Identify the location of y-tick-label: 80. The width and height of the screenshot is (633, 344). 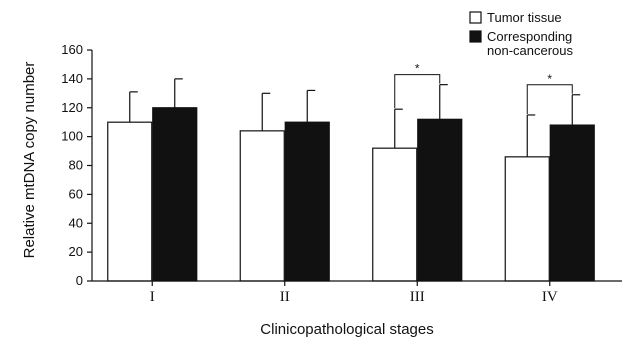
(76, 165).